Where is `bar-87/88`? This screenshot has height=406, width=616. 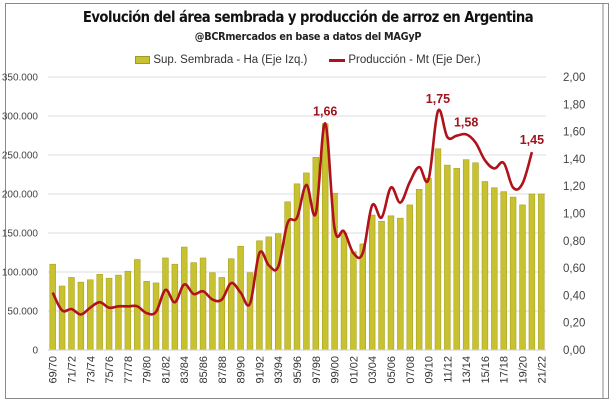
bar-87/88 is located at coordinates (222, 314).